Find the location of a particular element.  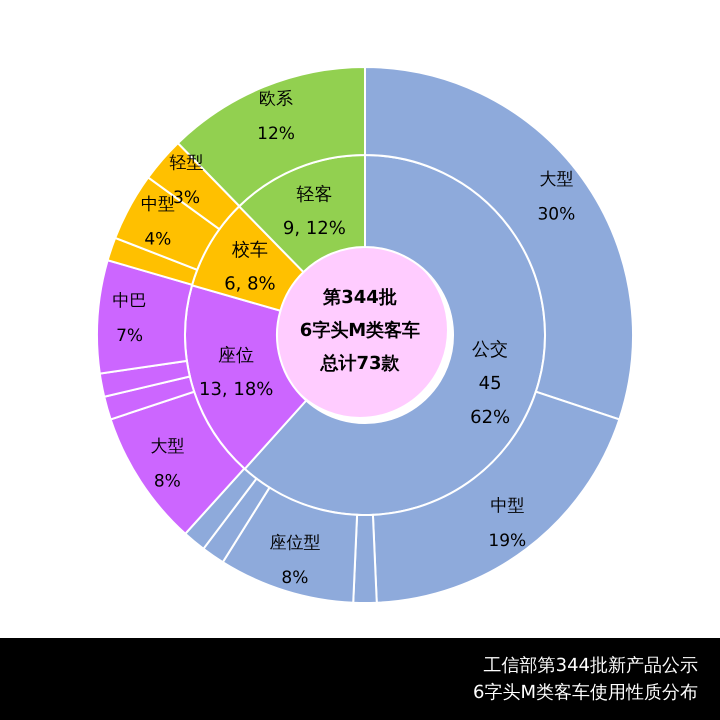

data-label: 4% is located at coordinates (158, 239).